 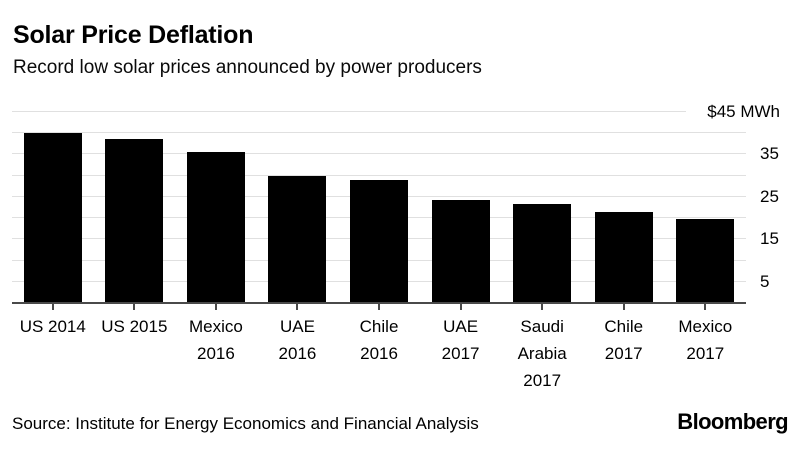 I want to click on x-tick-uae-2017, so click(x=460, y=307).